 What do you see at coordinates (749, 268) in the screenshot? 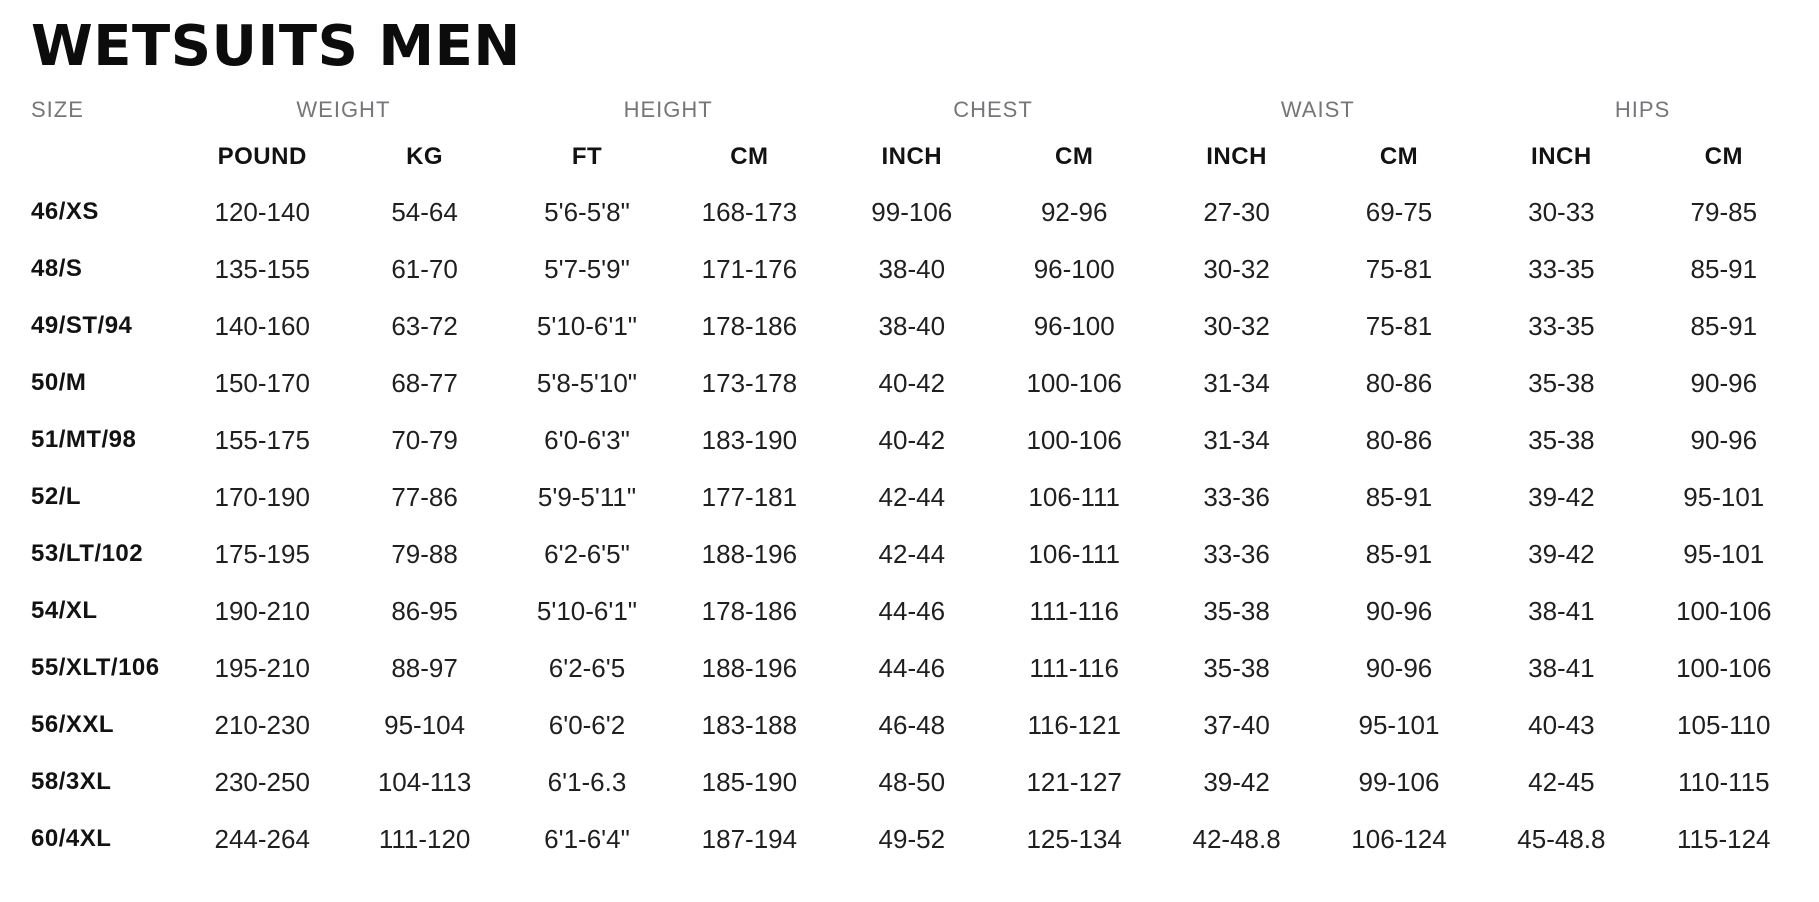
I see `value-cell: 171-176` at bounding box center [749, 268].